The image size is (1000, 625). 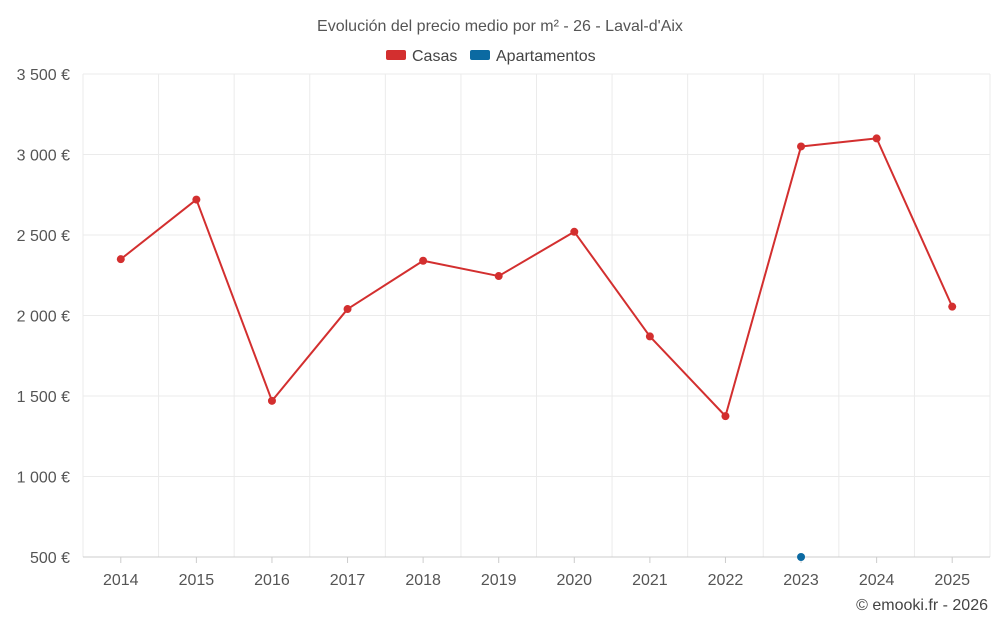 I want to click on x-tick-label-2025: 2025, so click(x=952, y=580).